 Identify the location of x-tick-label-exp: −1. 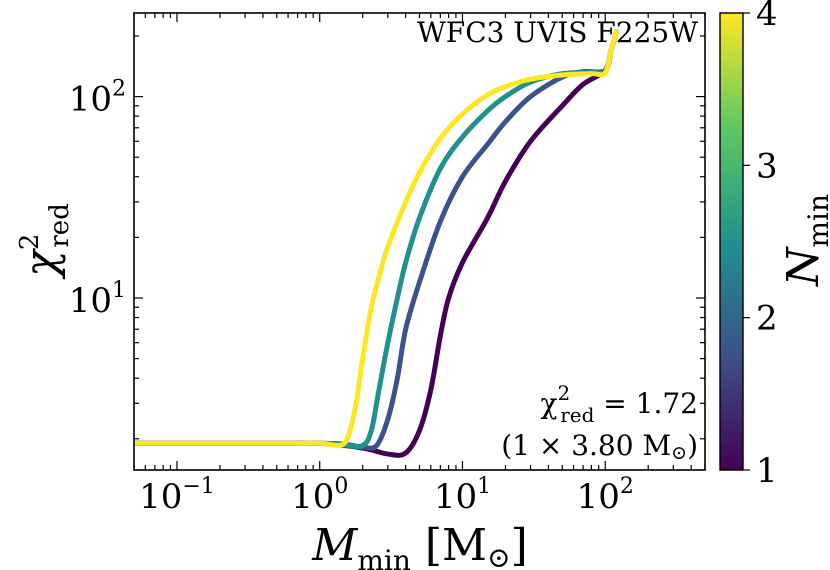
(198, 486).